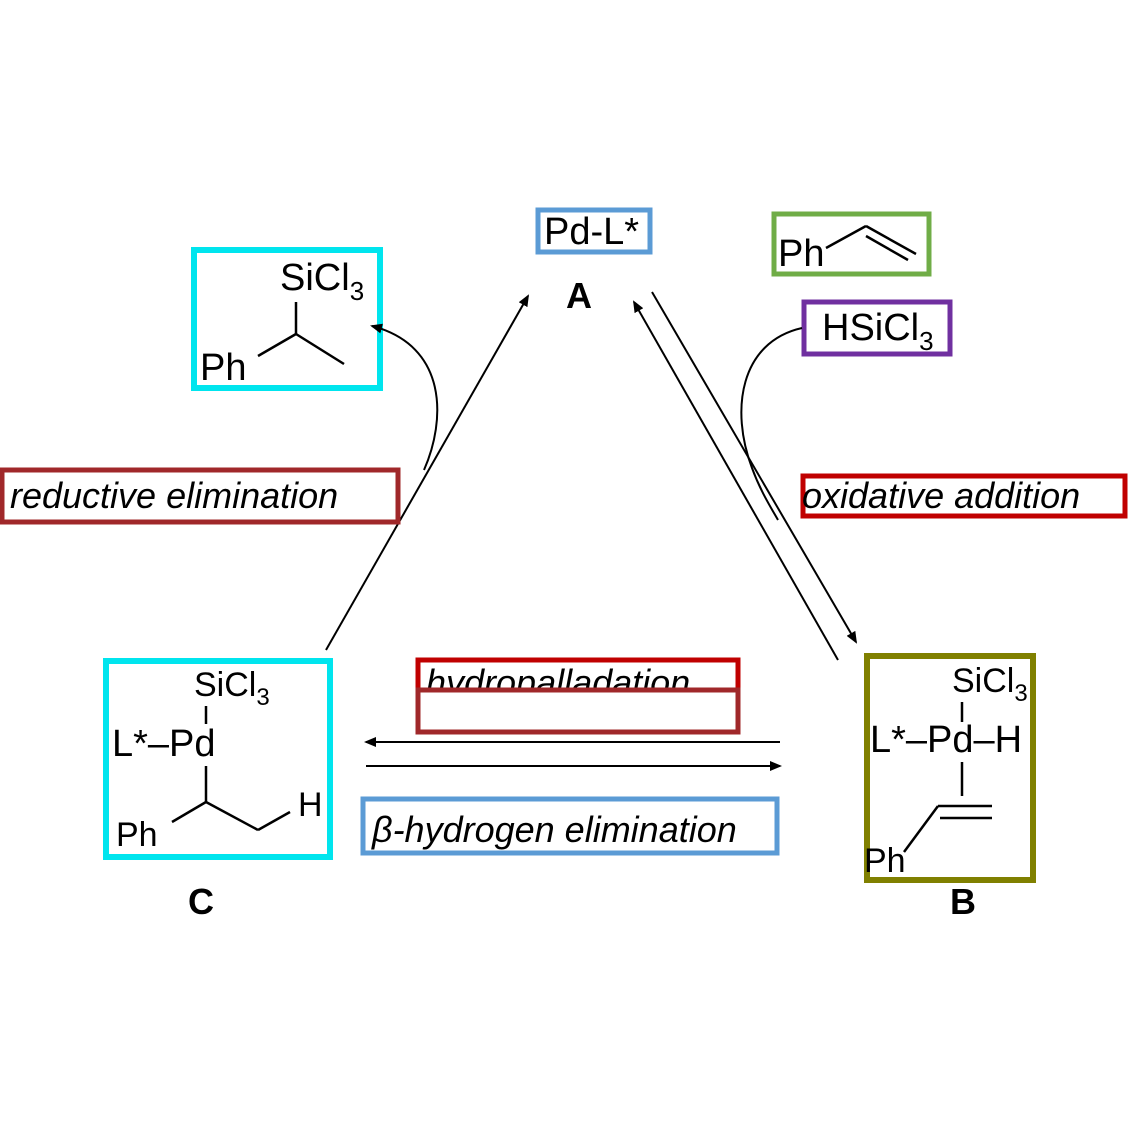 The image size is (1132, 1132). Describe the element at coordinates (137, 835) in the screenshot. I see `intermediate-c-ph: Ph` at that location.